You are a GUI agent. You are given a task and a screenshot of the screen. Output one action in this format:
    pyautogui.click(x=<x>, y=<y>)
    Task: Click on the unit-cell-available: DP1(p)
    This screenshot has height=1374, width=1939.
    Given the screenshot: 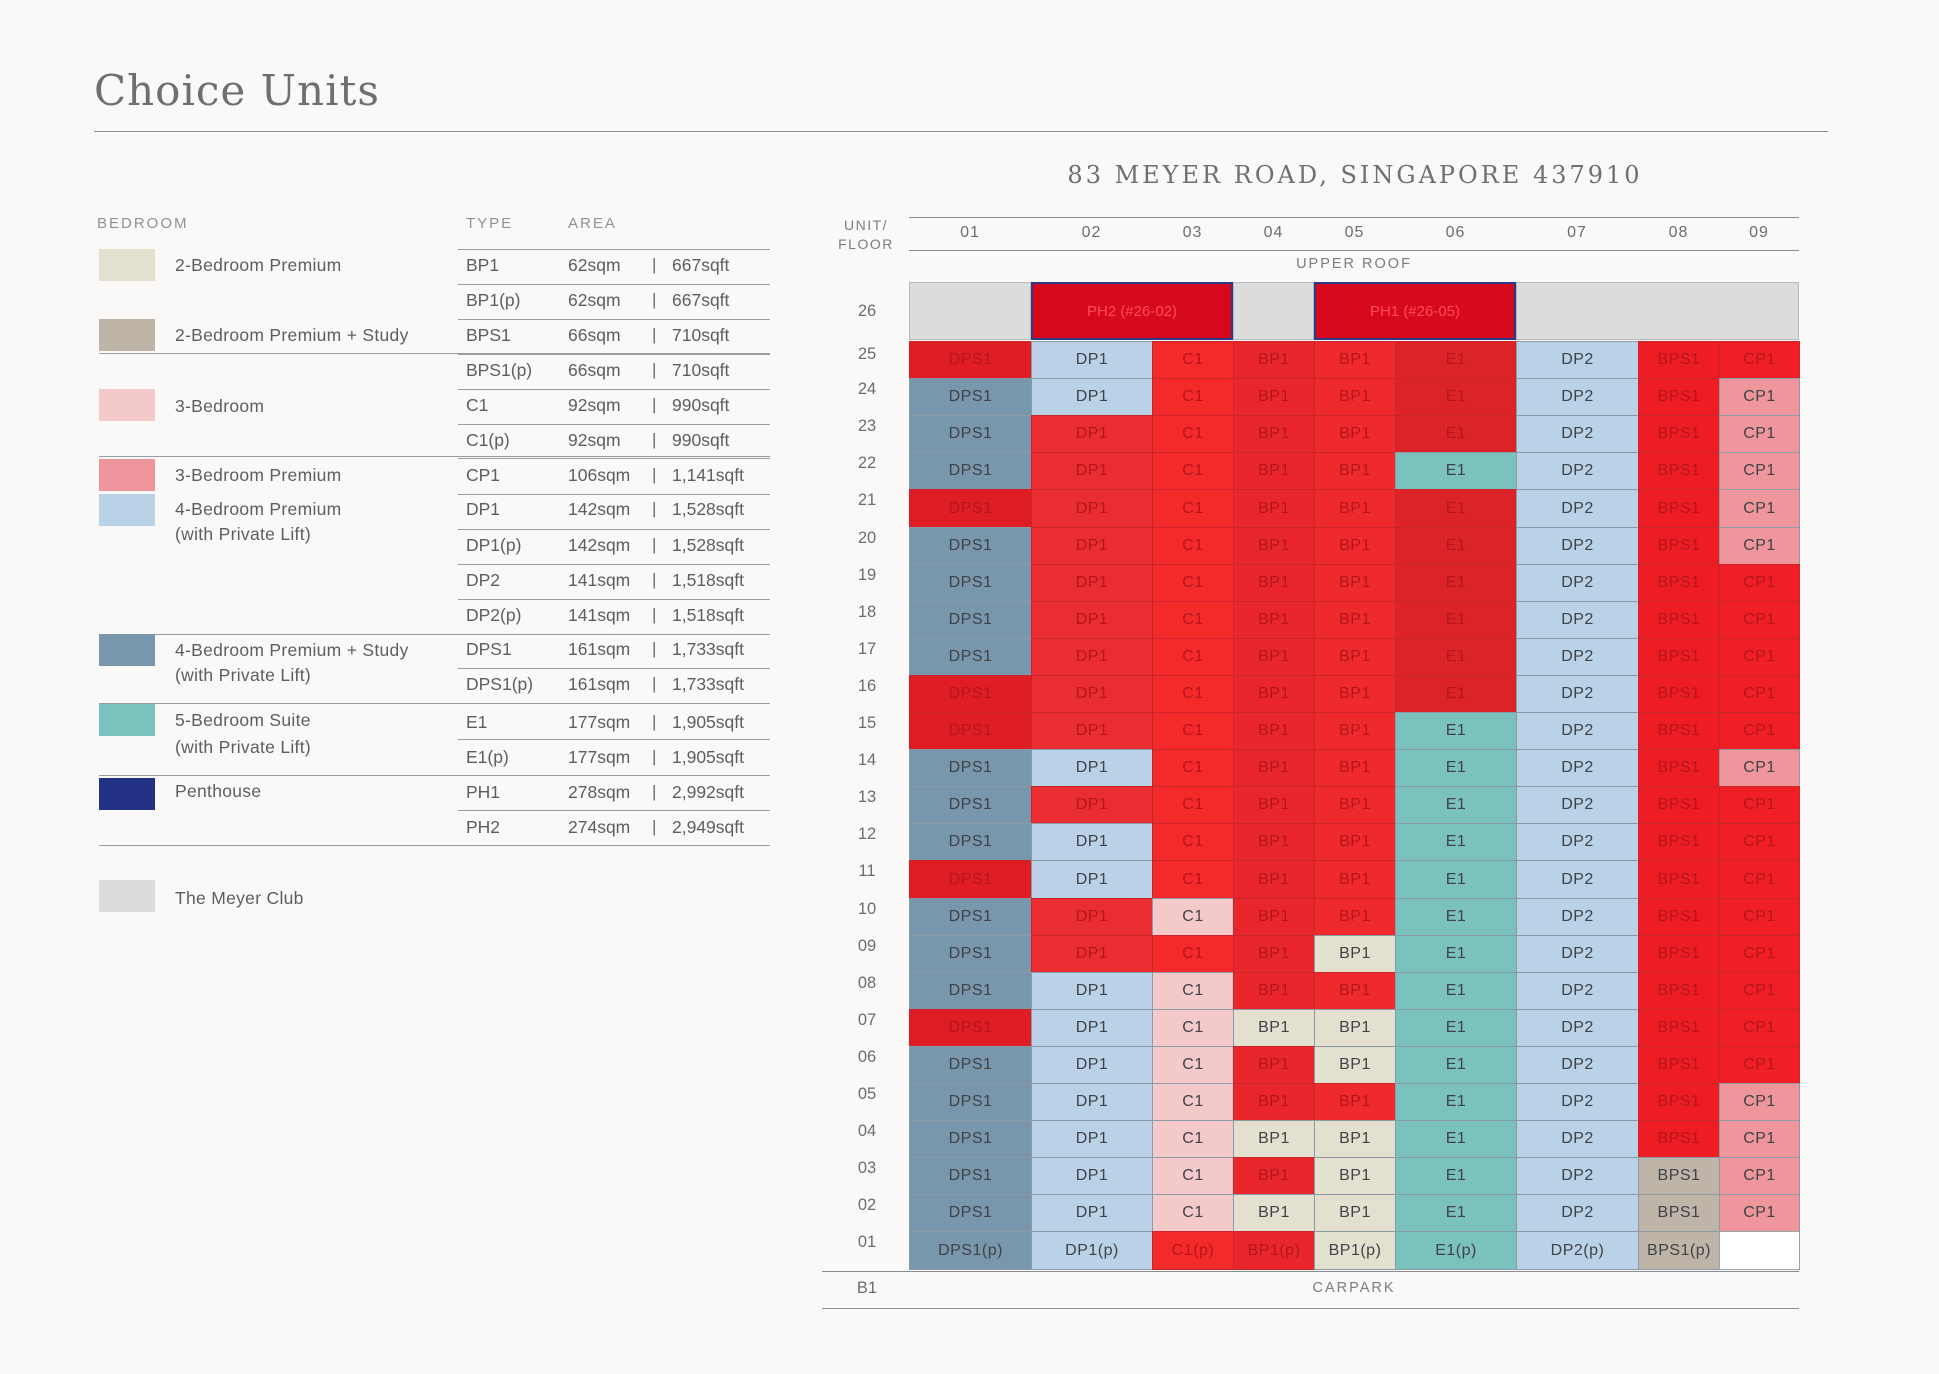 What is the action you would take?
    pyautogui.click(x=1092, y=1250)
    